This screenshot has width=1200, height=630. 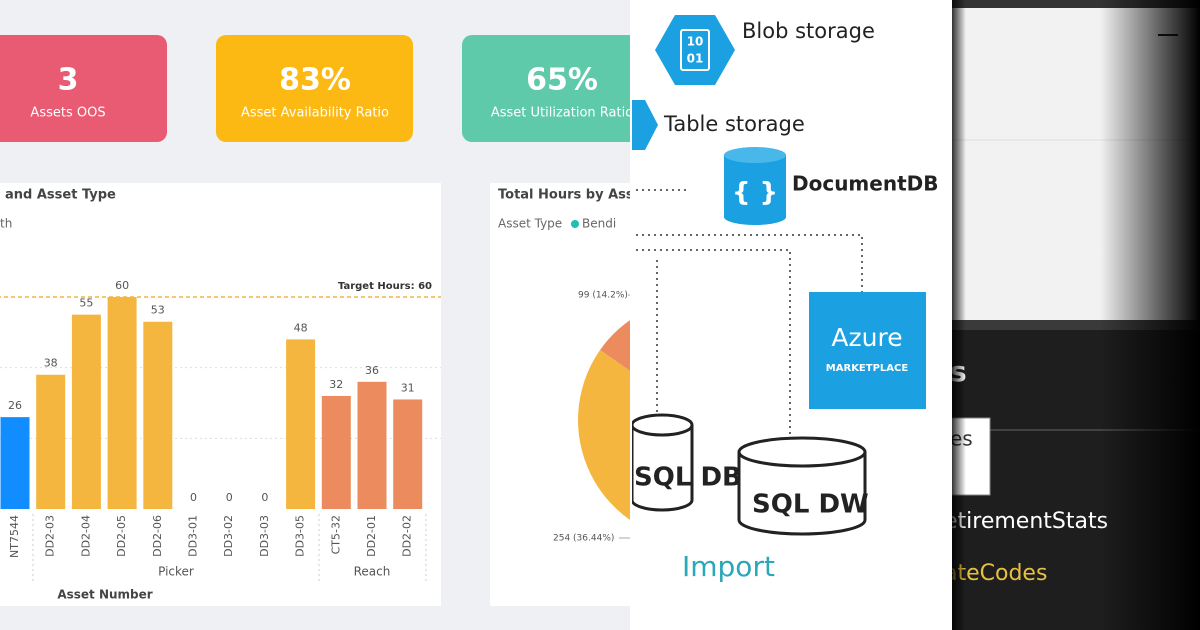 I want to click on chart-title: Total Hours by Asset, so click(x=573, y=195).